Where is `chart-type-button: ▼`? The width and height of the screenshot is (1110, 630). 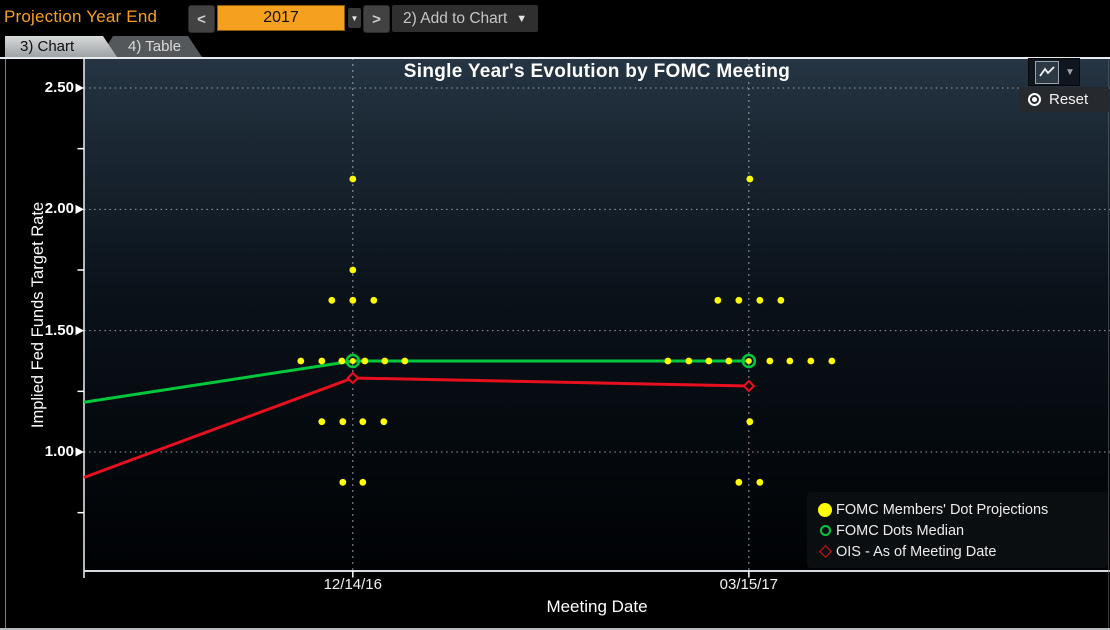 chart-type-button: ▼ is located at coordinates (1054, 72).